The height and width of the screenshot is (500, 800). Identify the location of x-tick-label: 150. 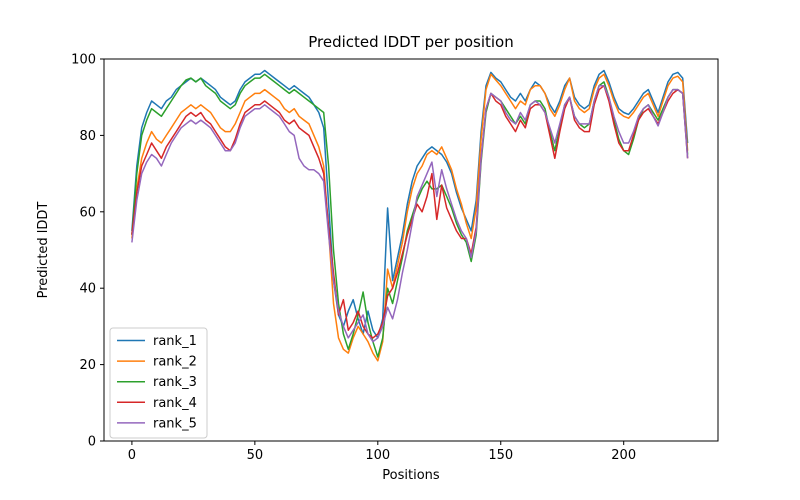
(500, 455).